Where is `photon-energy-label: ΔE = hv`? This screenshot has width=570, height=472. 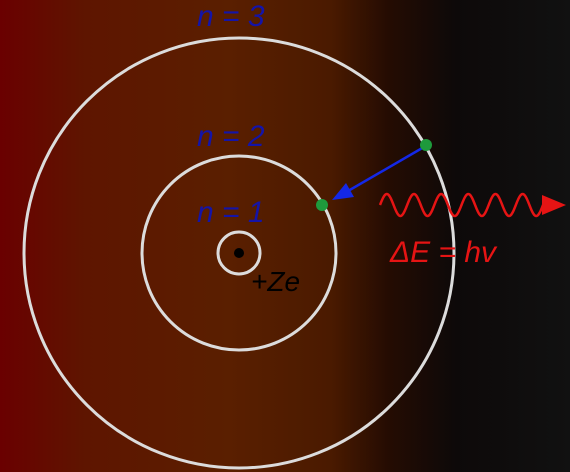
photon-energy-label: ΔE = hv is located at coordinates (443, 252).